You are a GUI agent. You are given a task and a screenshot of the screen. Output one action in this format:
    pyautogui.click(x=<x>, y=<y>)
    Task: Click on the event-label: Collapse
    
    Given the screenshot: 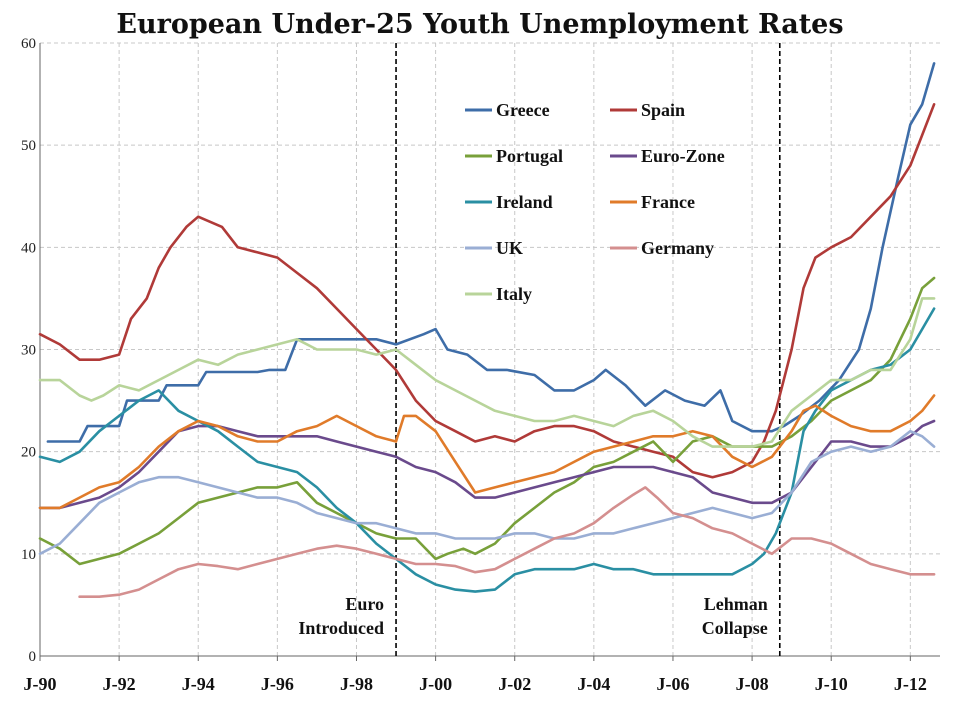 What is the action you would take?
    pyautogui.click(x=735, y=628)
    